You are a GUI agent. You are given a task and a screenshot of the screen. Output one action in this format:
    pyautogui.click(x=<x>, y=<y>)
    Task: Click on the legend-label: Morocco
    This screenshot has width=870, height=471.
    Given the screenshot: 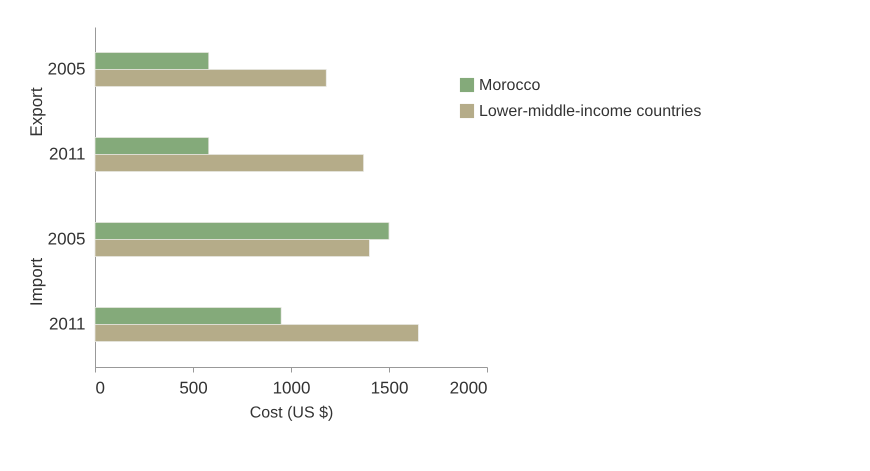 What is the action you would take?
    pyautogui.click(x=509, y=85)
    